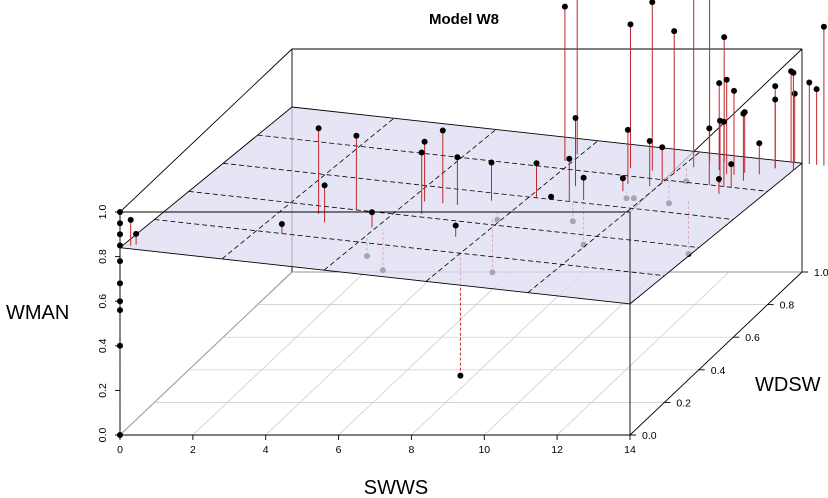 This screenshot has width=828, height=498. Describe the element at coordinates (821, 273) in the screenshot. I see `y-axis-tick-label: 1.0` at that location.